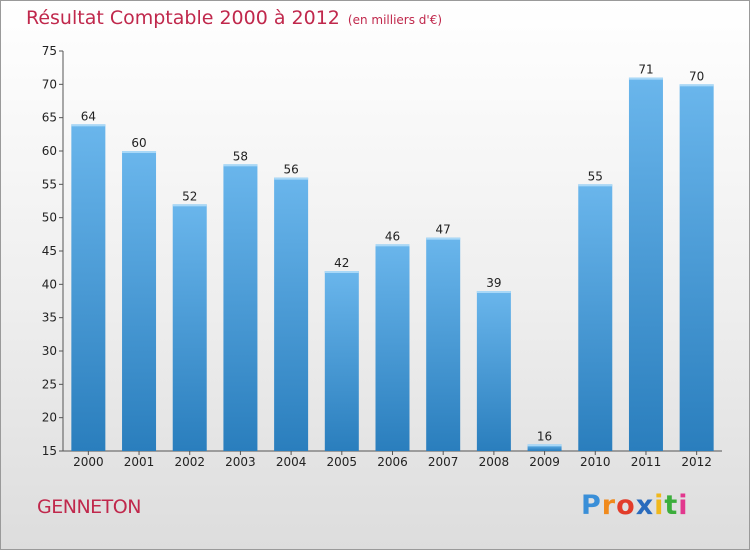  I want to click on value-label: 70, so click(696, 76).